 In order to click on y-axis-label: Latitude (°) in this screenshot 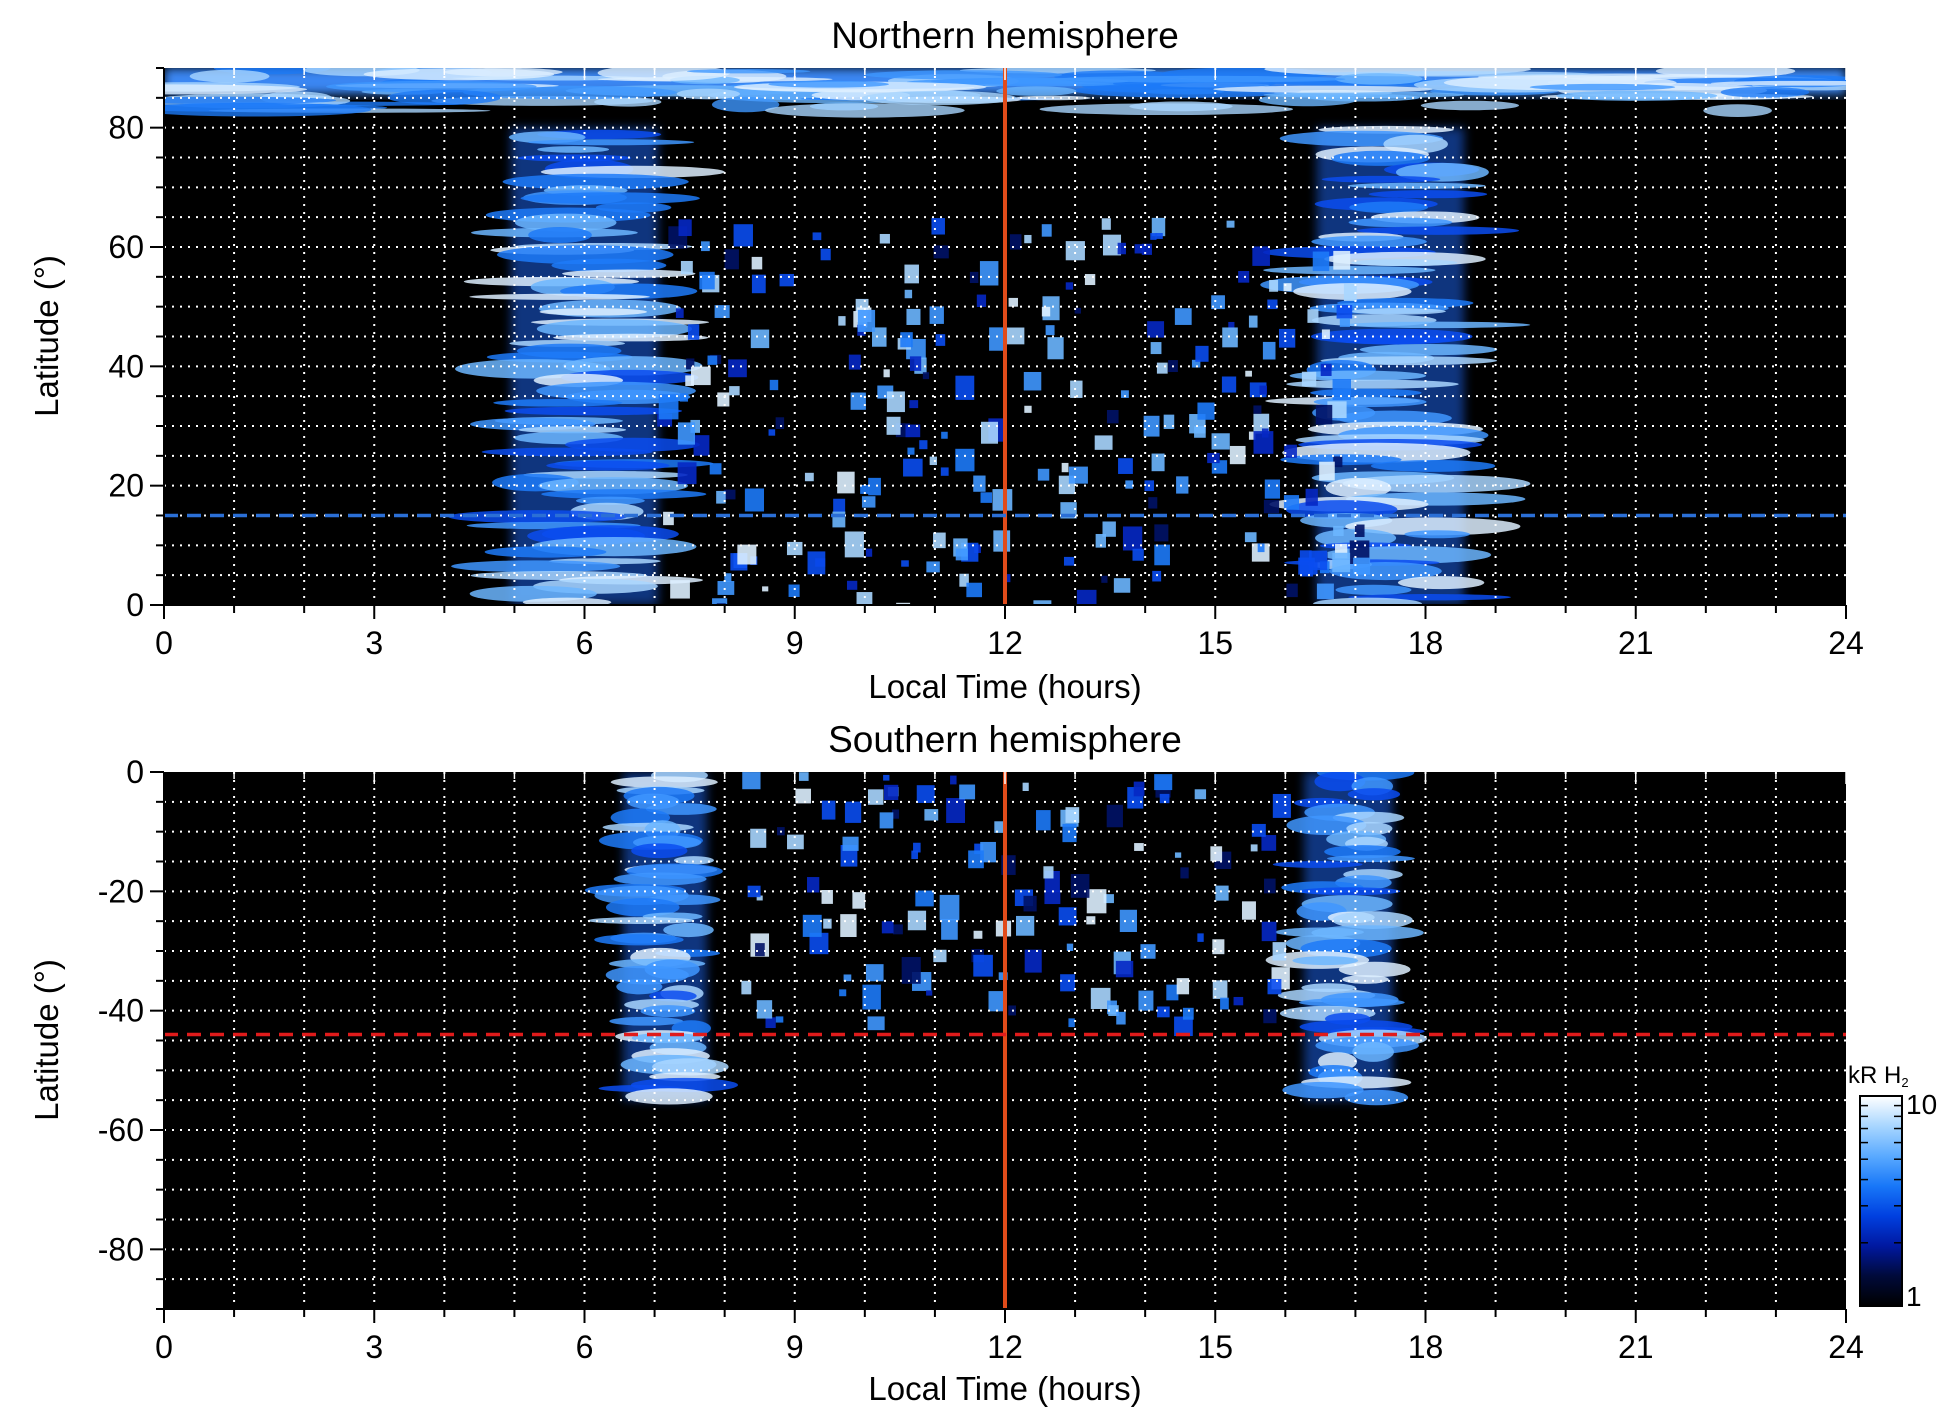, I will do `click(46, 1040)`.